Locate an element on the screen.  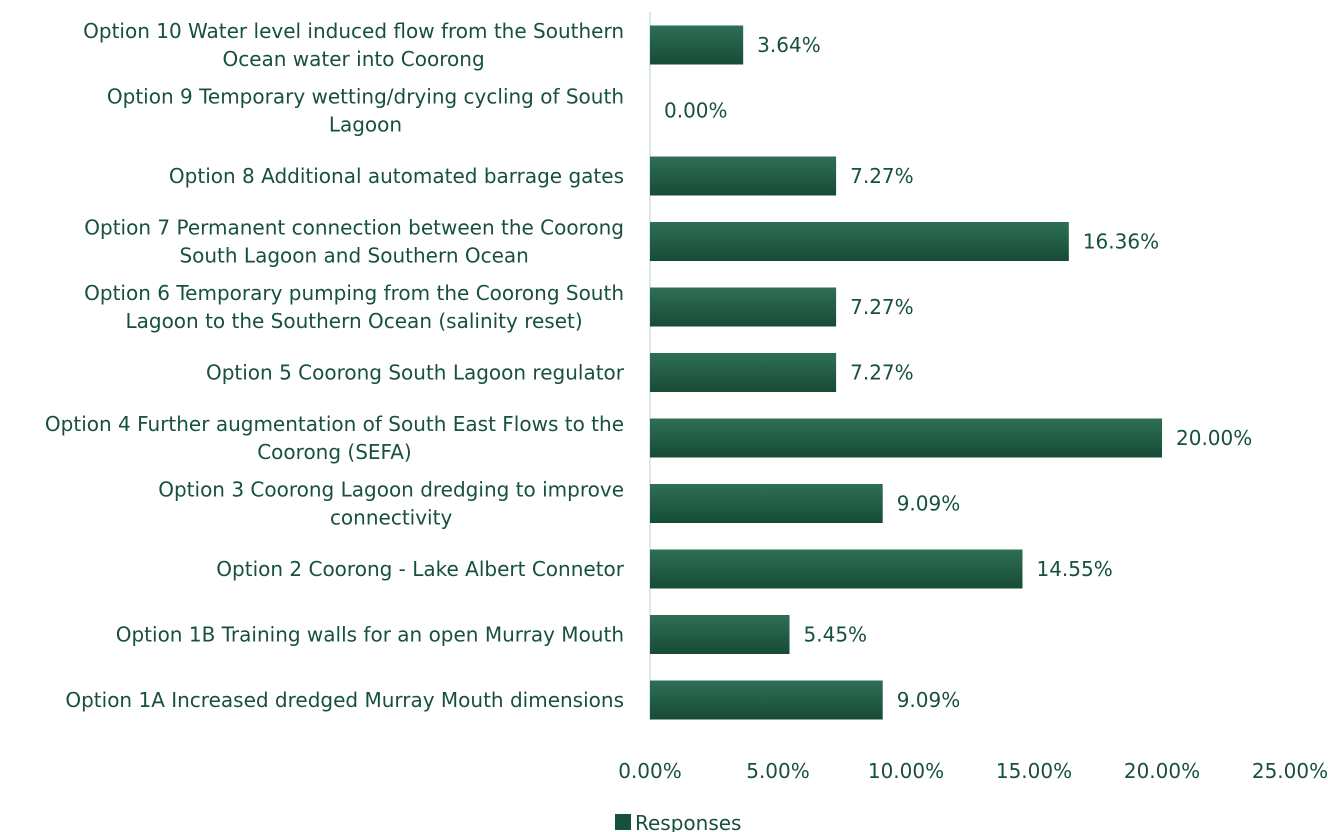
x-tick-label-3: 10.00% is located at coordinates (906, 771).